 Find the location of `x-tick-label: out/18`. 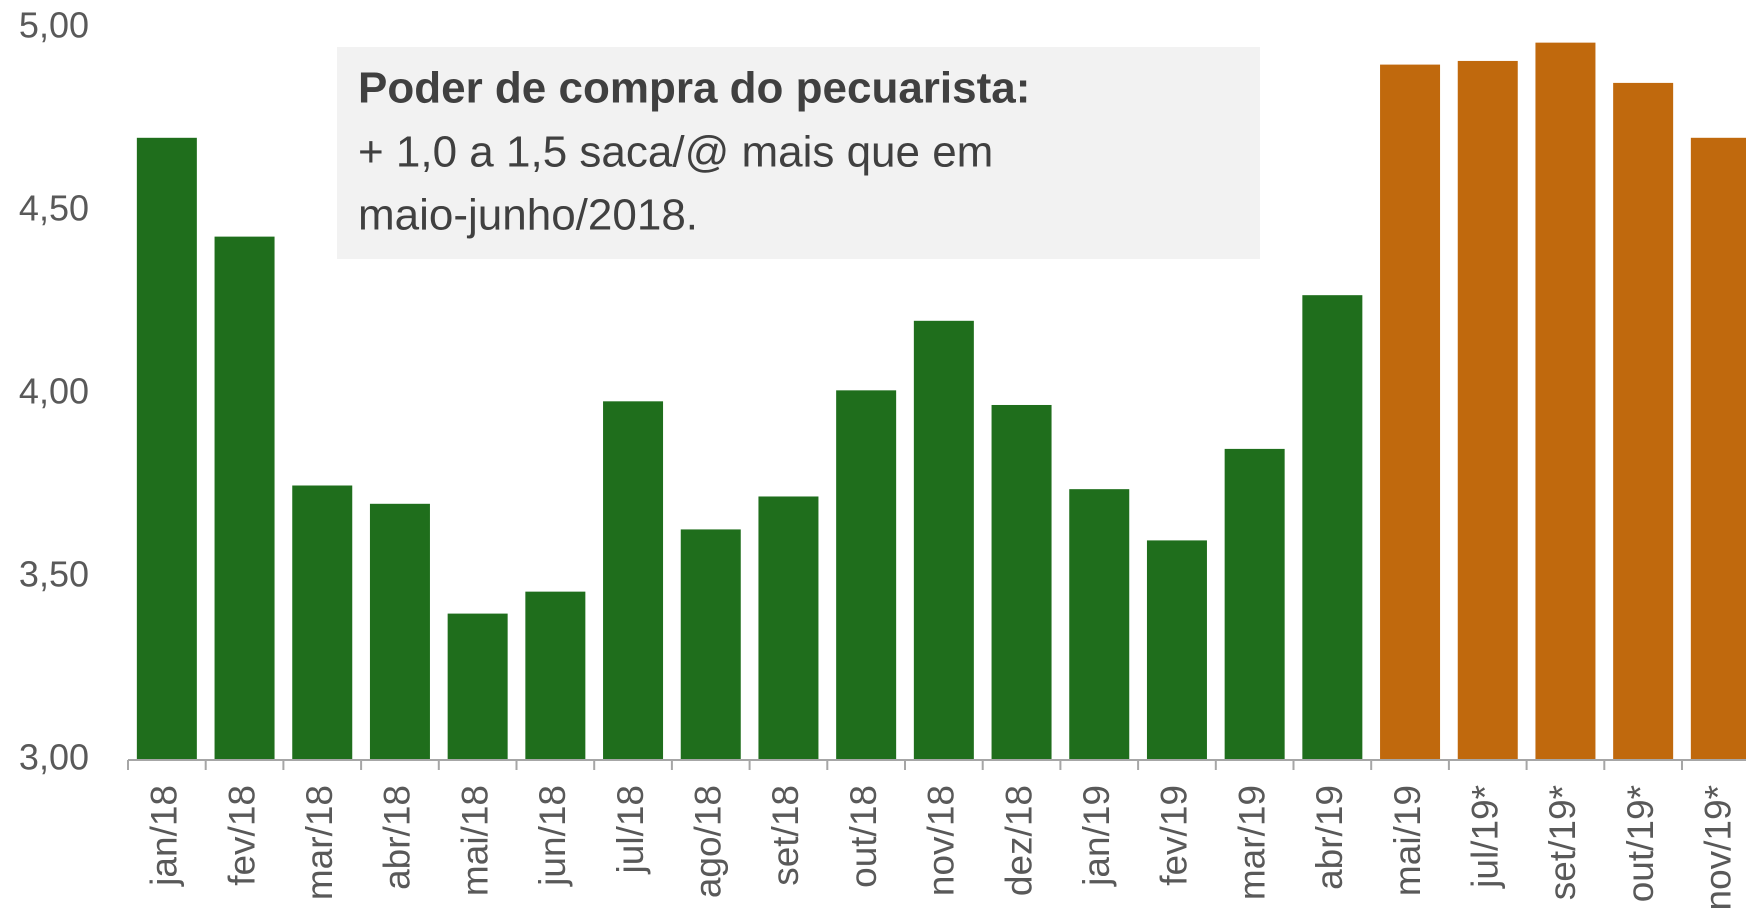

x-tick-label: out/18 is located at coordinates (863, 836).